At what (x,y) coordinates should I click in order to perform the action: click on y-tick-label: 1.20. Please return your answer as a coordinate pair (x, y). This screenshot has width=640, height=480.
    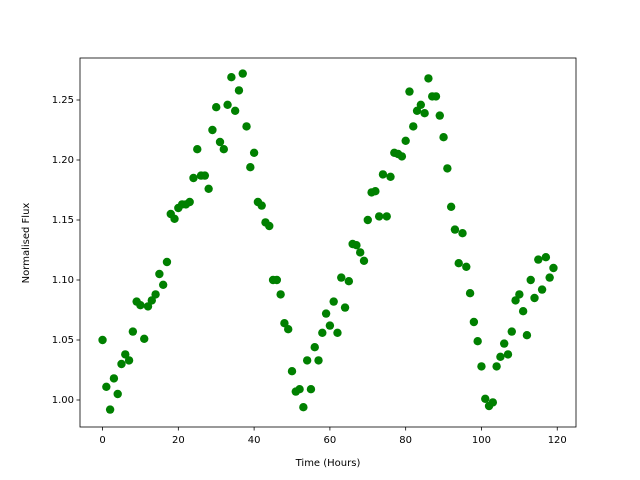
    Looking at the image, I should click on (63, 160).